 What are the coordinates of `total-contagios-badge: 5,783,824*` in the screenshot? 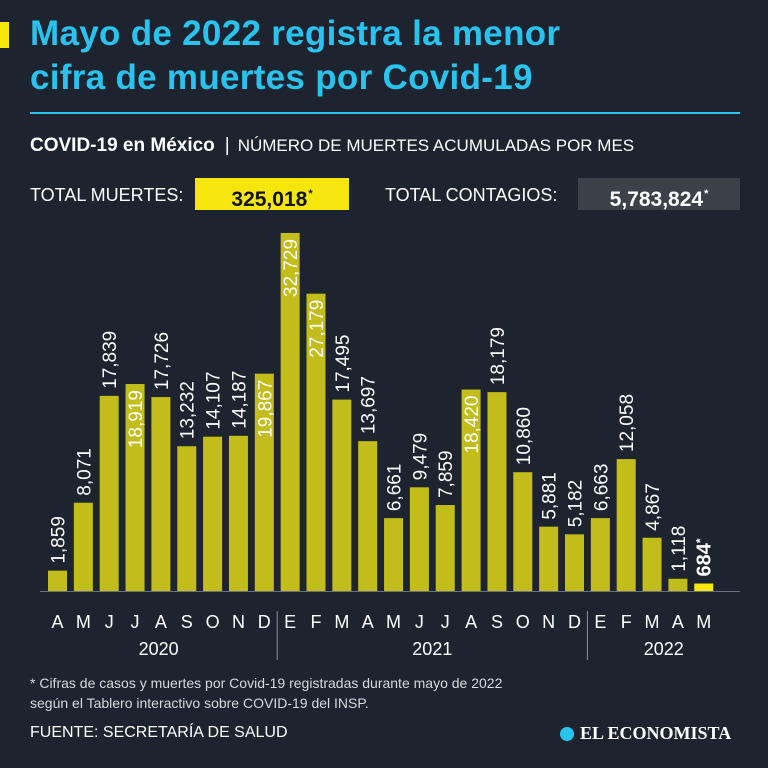 It's located at (659, 194).